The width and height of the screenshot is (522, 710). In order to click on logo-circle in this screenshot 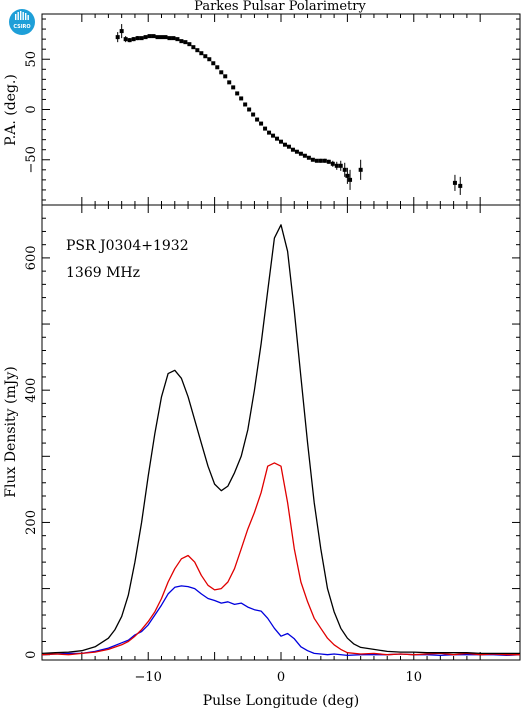, I will do `click(22, 22)`.